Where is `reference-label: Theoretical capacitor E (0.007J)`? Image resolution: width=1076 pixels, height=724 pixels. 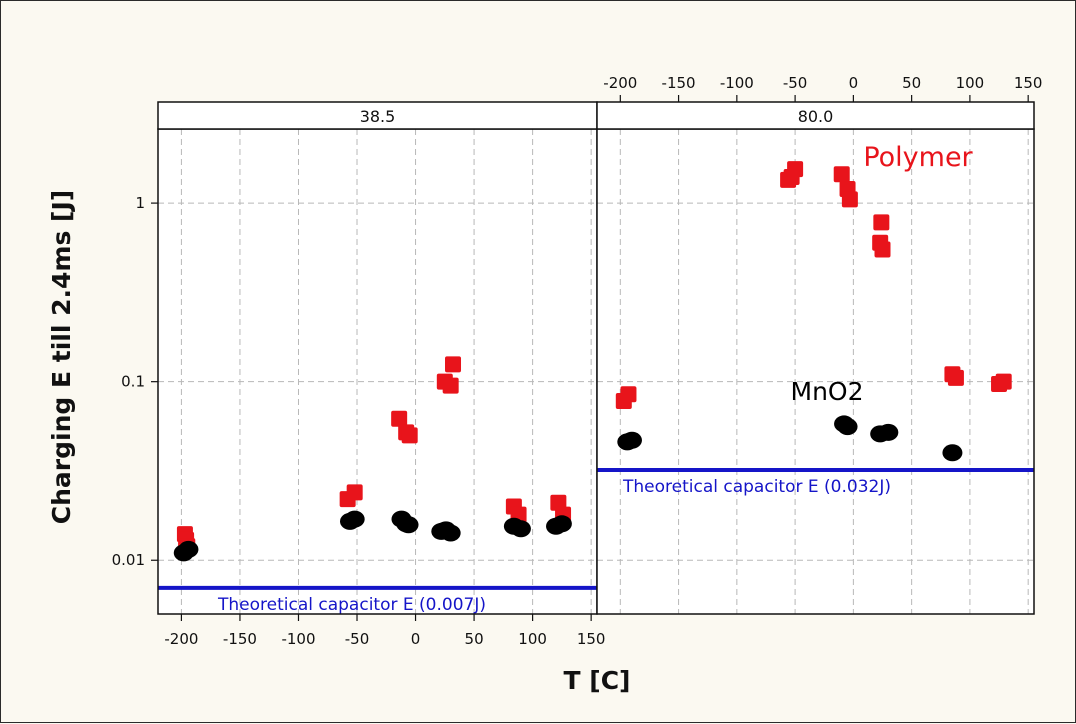
reference-label: Theoretical capacitor E (0.007J) is located at coordinates (351, 605).